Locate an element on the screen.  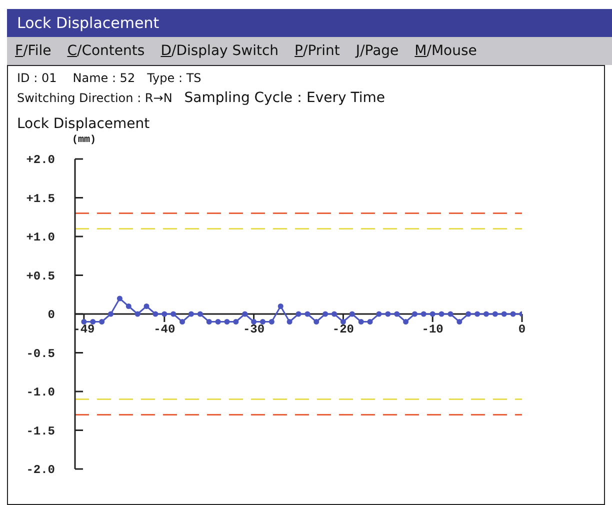
y-tick-label: -2.0 is located at coordinates (40, 470).